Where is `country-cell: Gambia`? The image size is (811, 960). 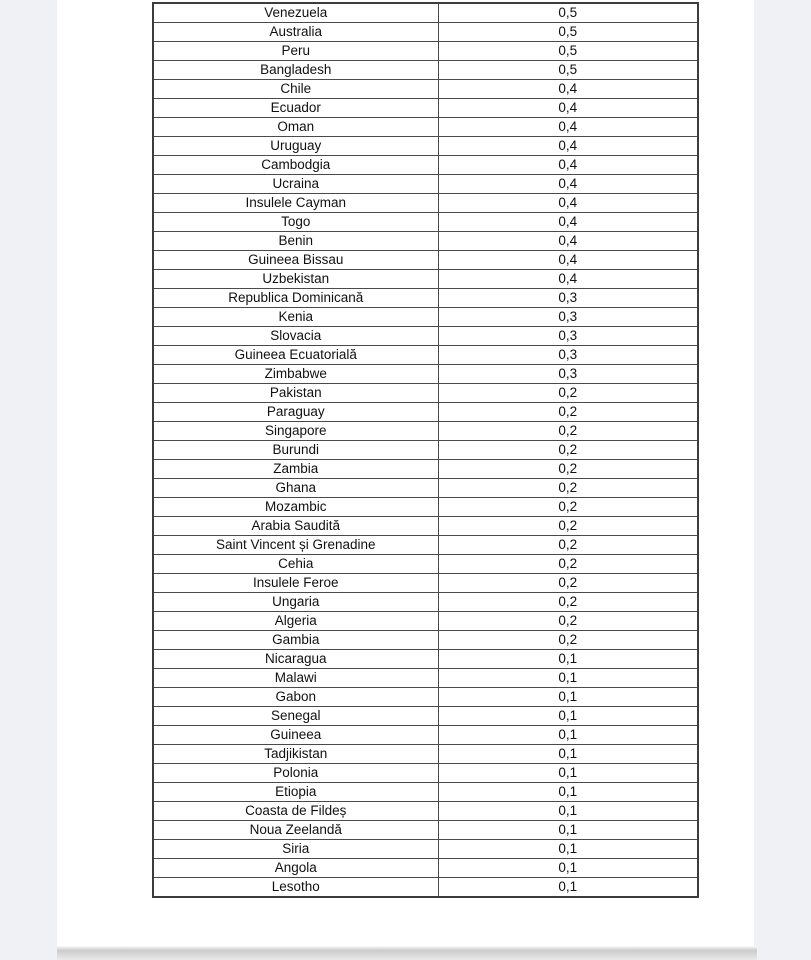
country-cell: Gambia is located at coordinates (295, 640).